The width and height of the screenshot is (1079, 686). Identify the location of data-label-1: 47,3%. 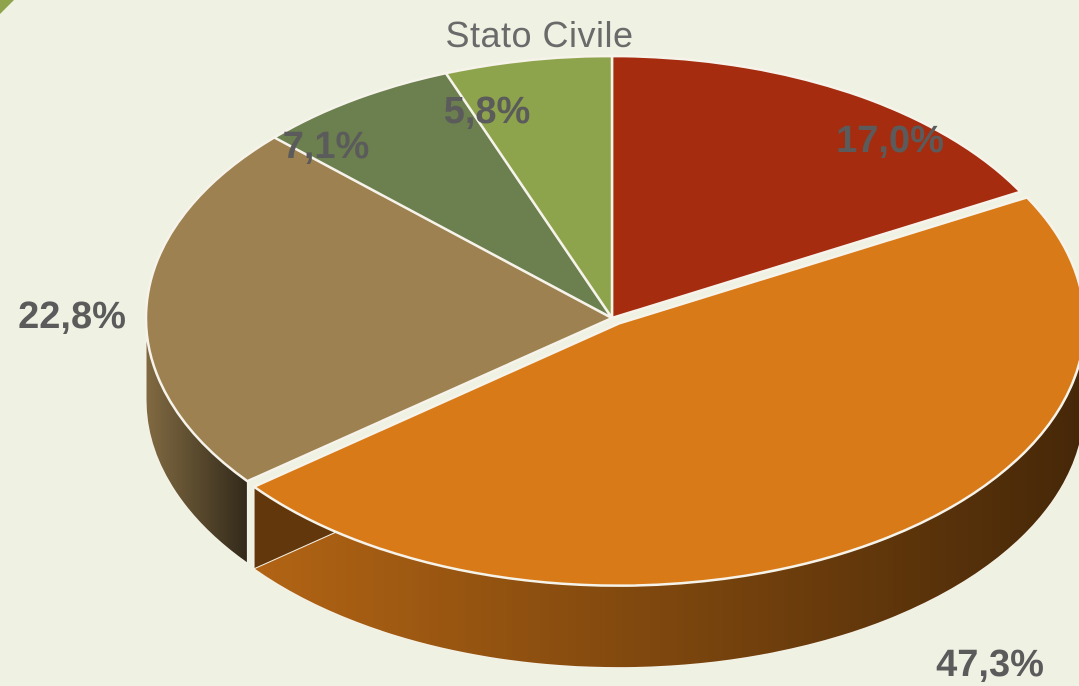
(990, 664).